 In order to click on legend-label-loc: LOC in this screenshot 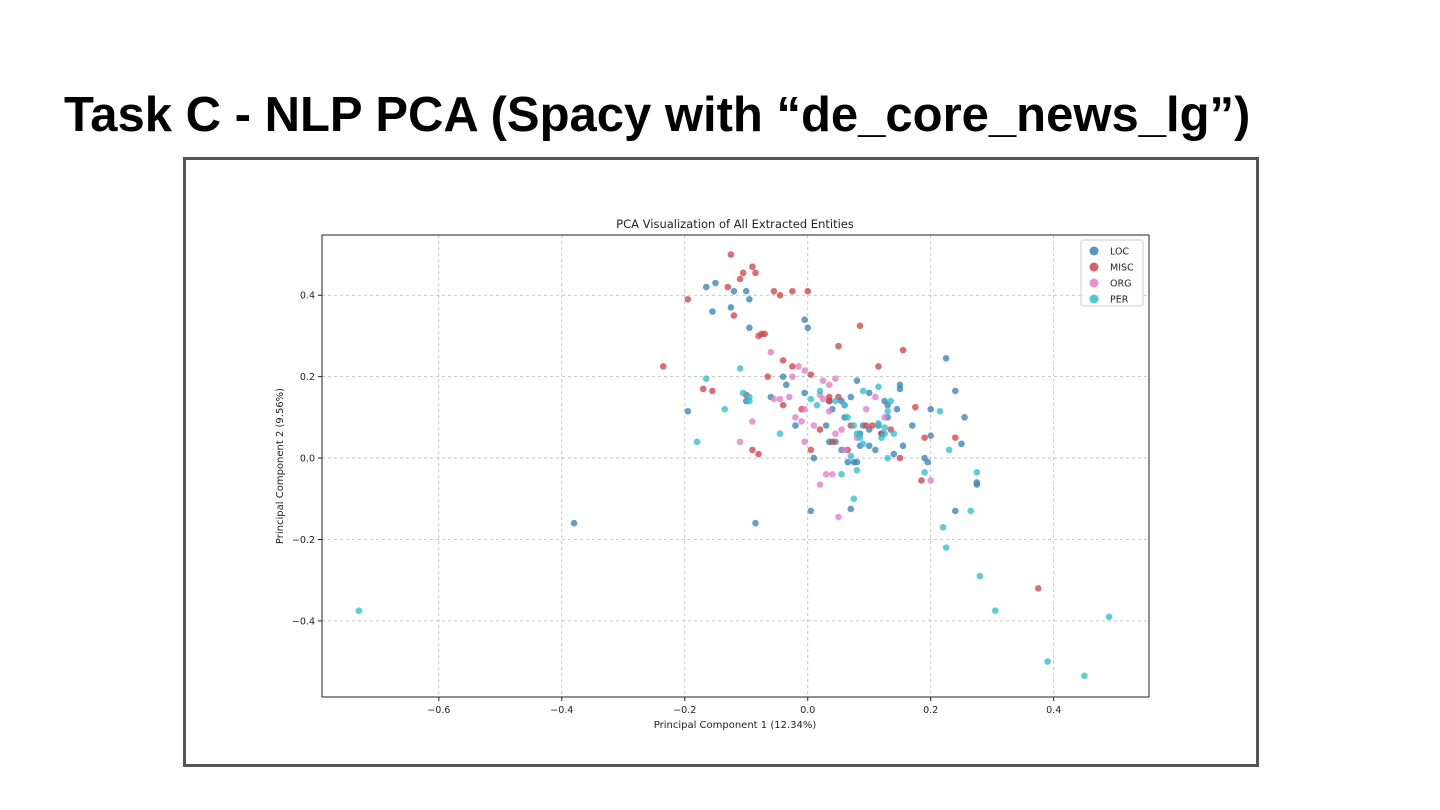, I will do `click(1119, 252)`.